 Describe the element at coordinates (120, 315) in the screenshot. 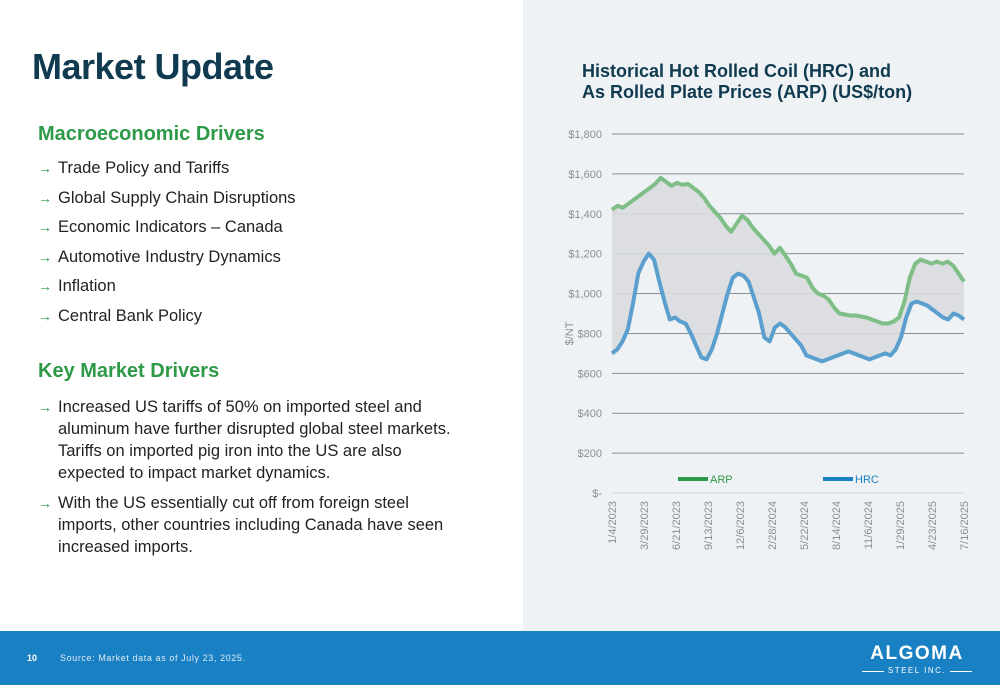

I see `list-item: → Central Bank Policy` at that location.